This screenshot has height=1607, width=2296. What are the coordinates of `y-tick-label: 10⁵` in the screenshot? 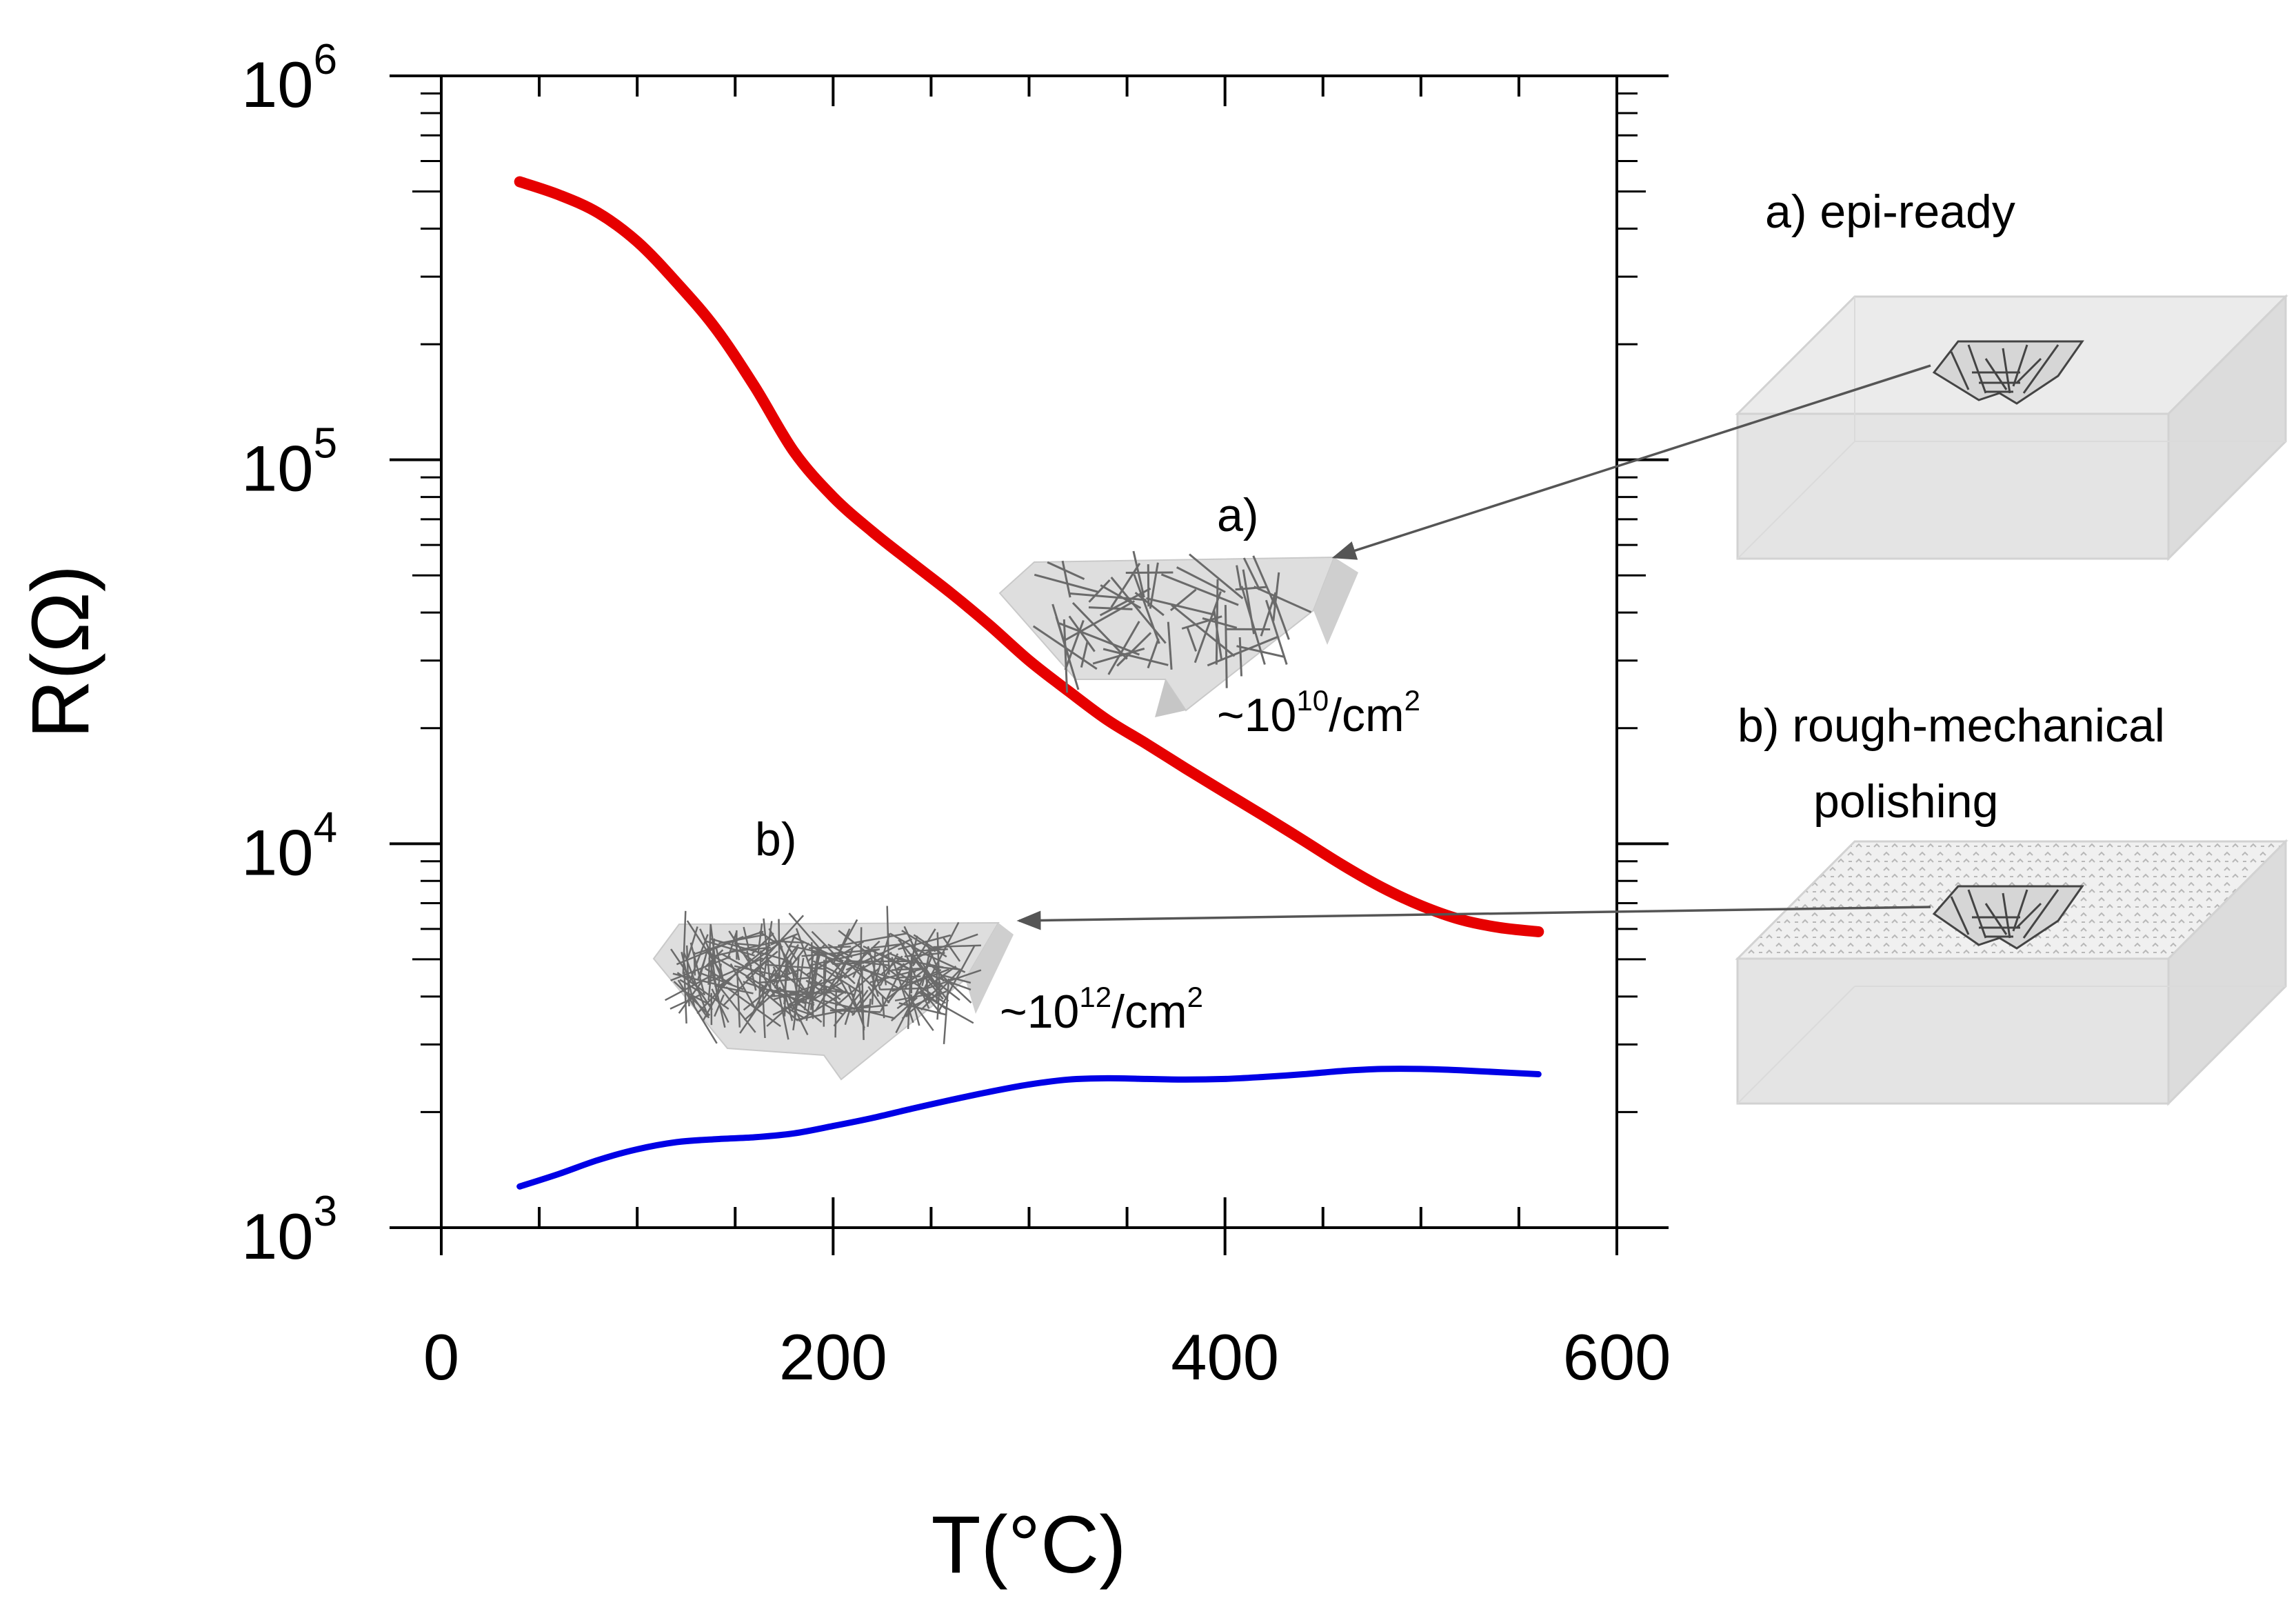 It's located at (289, 463).